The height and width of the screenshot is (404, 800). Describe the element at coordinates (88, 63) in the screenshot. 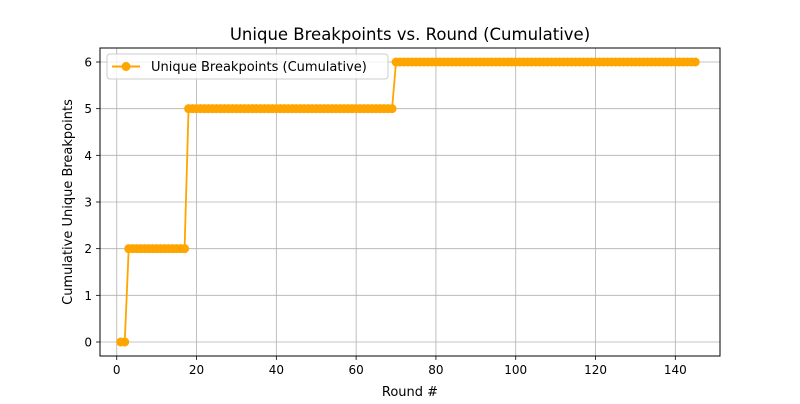

I see `y-tick-label: 6` at that location.